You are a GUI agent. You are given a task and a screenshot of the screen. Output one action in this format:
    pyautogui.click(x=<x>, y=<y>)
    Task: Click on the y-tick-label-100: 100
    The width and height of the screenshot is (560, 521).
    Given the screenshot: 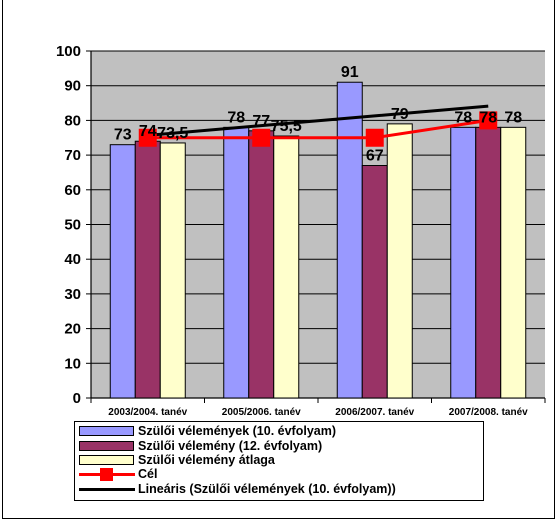 What is the action you would take?
    pyautogui.click(x=68, y=51)
    